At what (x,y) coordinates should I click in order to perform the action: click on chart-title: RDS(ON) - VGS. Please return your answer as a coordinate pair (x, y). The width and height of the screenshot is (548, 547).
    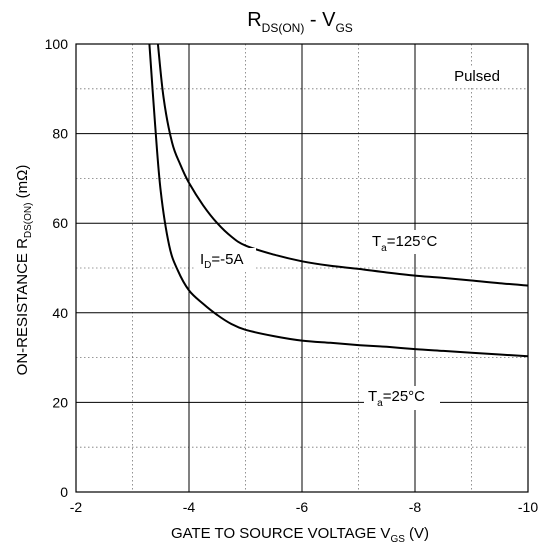
    Looking at the image, I should click on (300, 22).